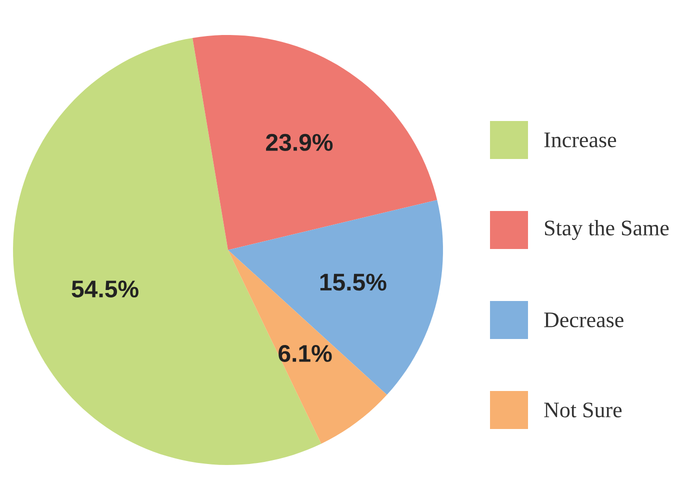  Describe the element at coordinates (584, 320) in the screenshot. I see `legend-label: Decrease` at that location.